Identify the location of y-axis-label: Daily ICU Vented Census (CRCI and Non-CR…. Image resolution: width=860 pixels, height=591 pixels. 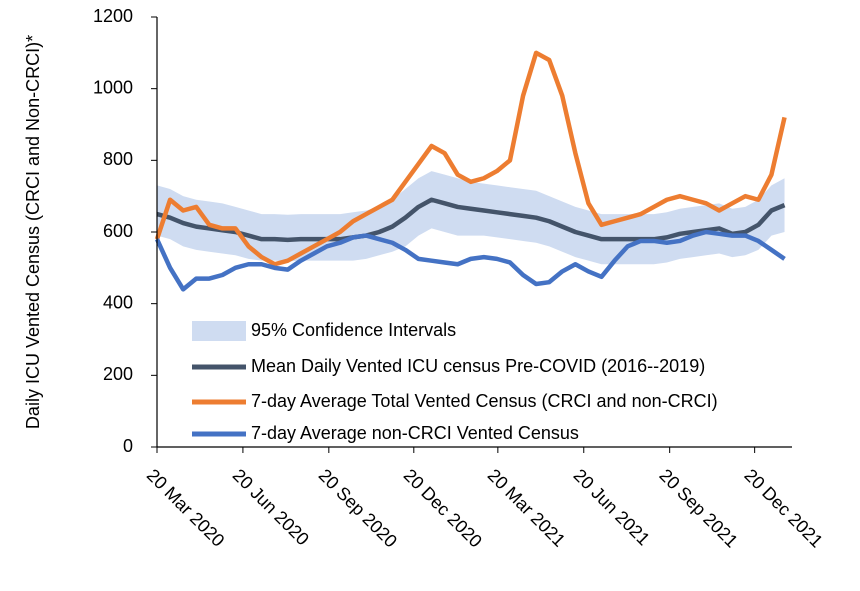
(33, 232).